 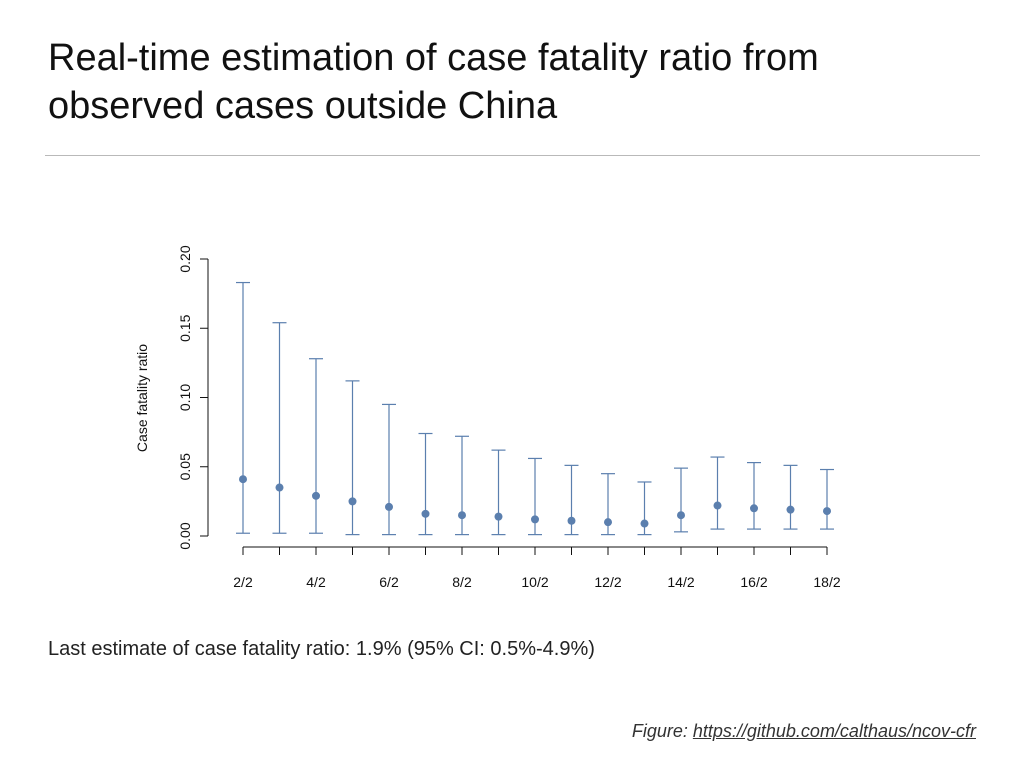 What do you see at coordinates (537, 568) in the screenshot?
I see `x-axis-ticks: 2/2 4/2 6/2 8/2 10/2 12/2 14/2 16/2 18/2` at bounding box center [537, 568].